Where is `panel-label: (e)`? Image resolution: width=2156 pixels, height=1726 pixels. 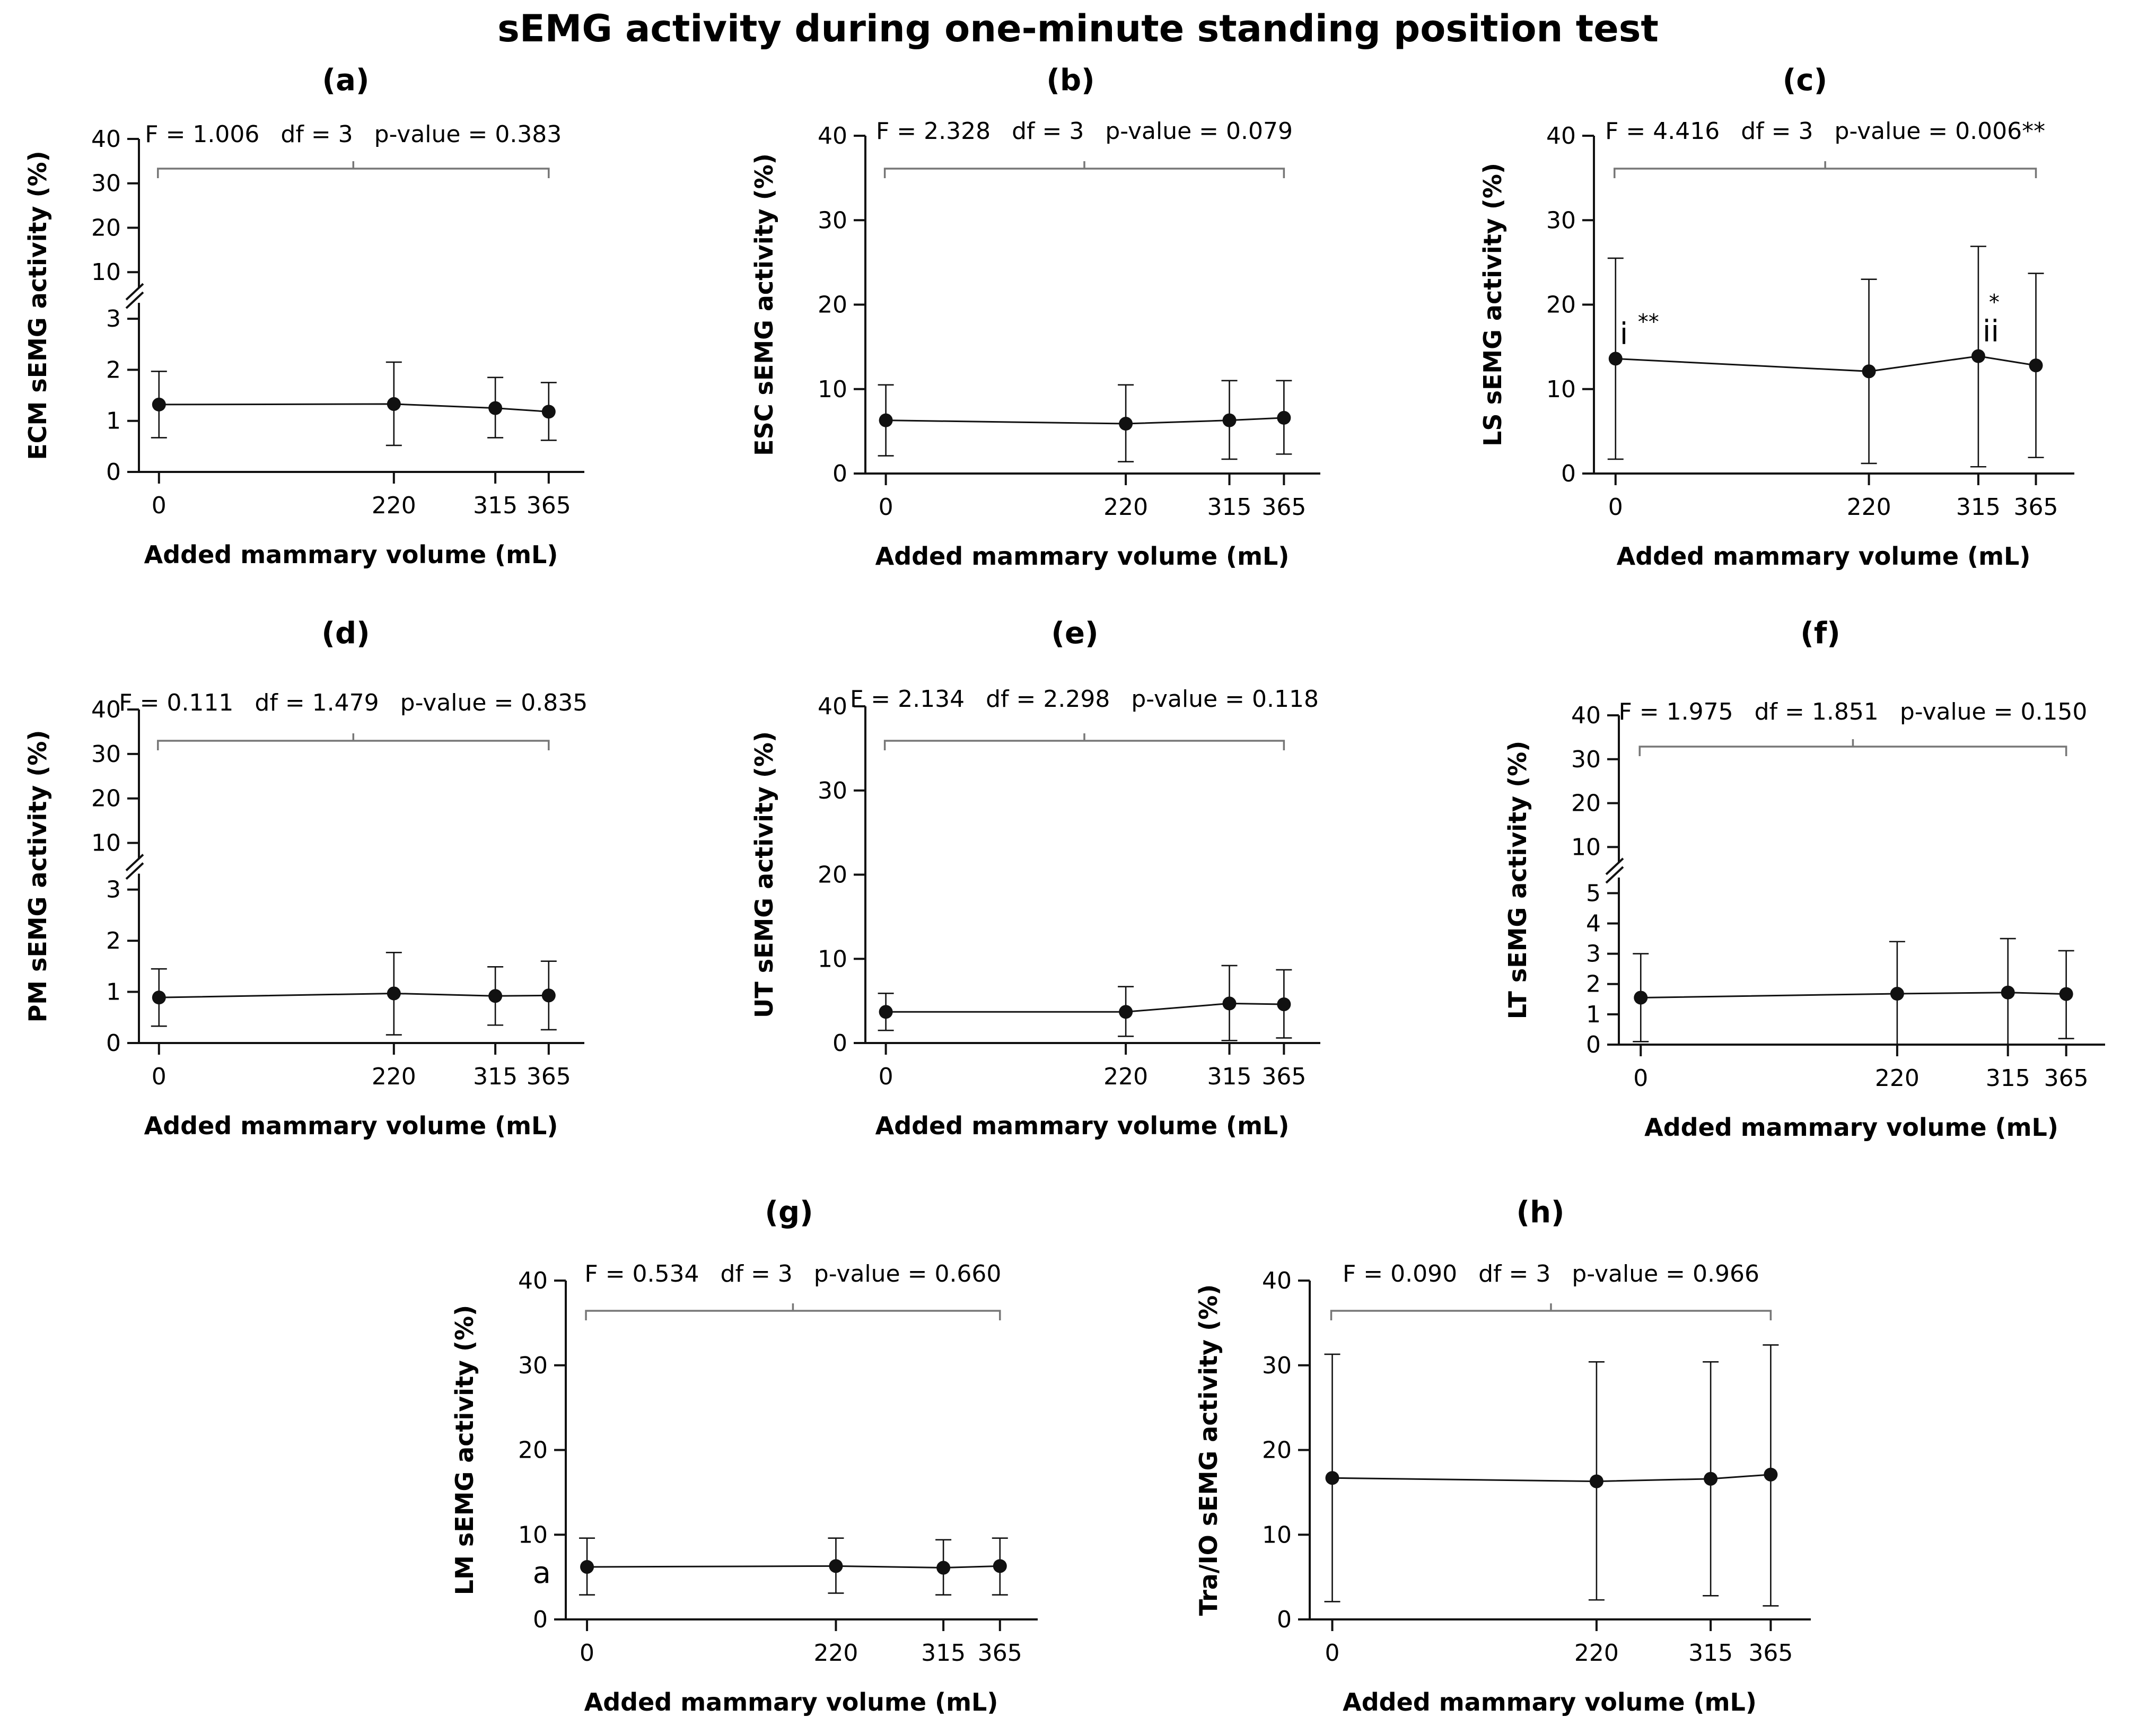 panel-label: (e) is located at coordinates (1074, 633).